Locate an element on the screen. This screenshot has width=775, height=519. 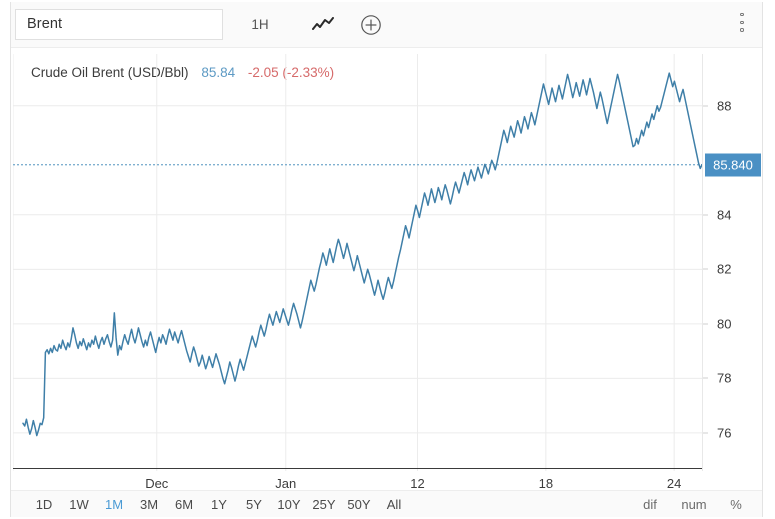
range-button-all: All is located at coordinates (394, 504).